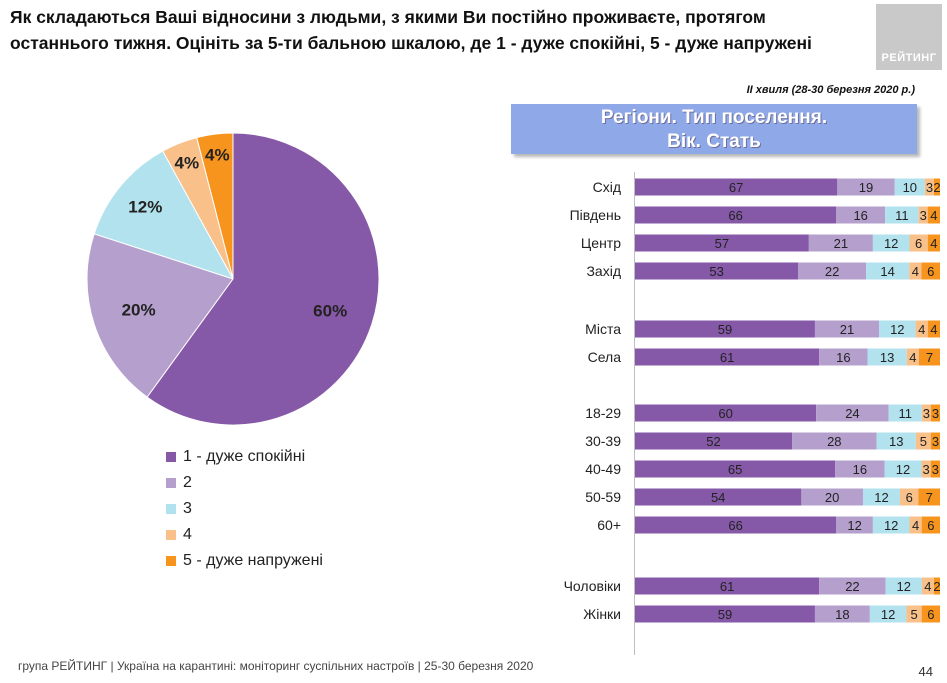 The width and height of the screenshot is (947, 683). I want to click on bar-value-label: 57, so click(722, 243).